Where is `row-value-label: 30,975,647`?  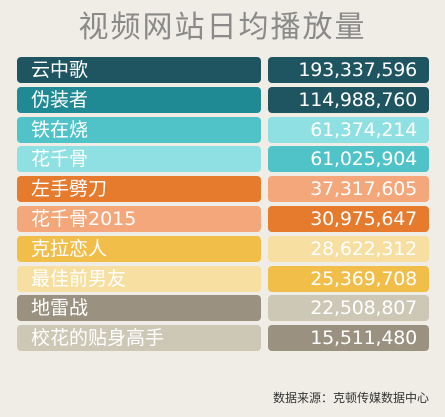 row-value-label: 30,975,647 is located at coordinates (348, 218).